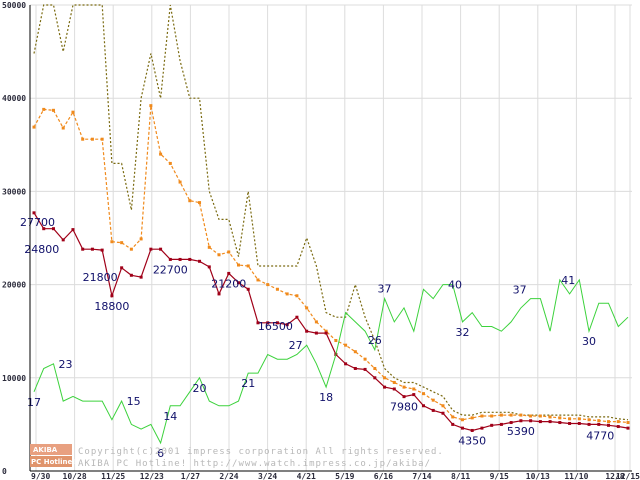 The height and width of the screenshot is (480, 640). What do you see at coordinates (538, 476) in the screenshot?
I see `x-tick-label: 10/13` at bounding box center [538, 476].